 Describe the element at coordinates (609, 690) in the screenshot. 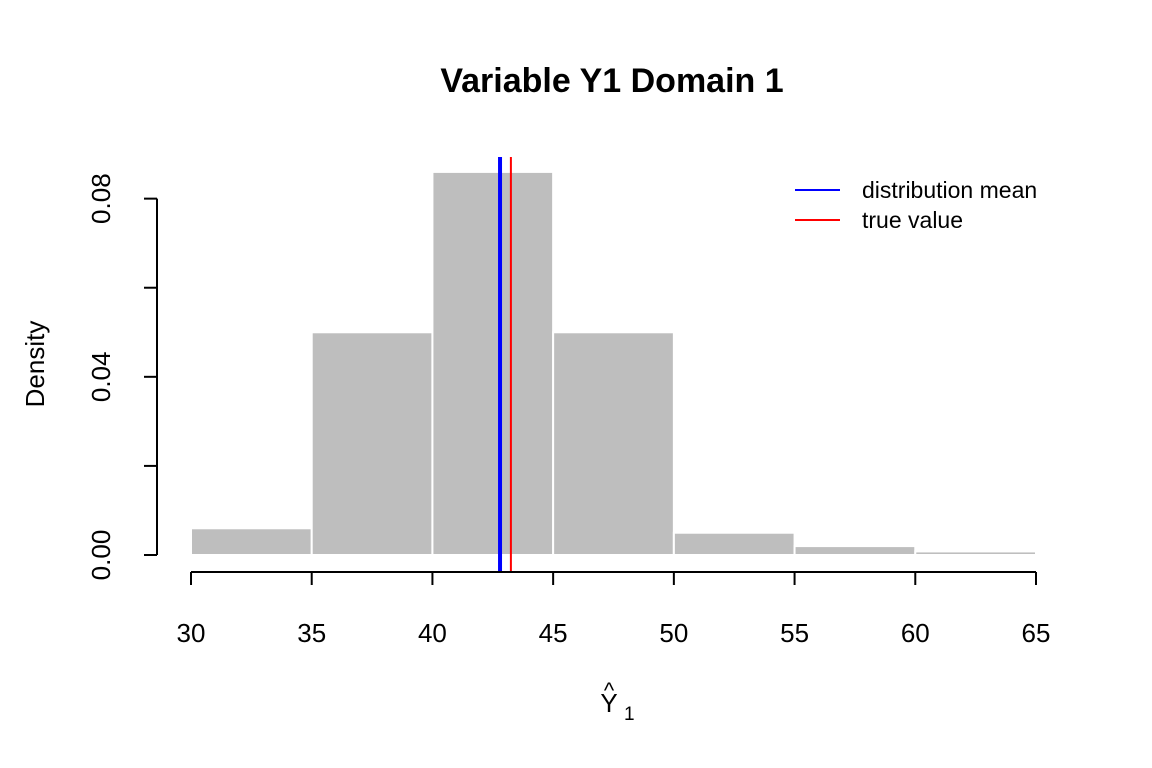

I see `x-axis-label-hat: ^` at that location.